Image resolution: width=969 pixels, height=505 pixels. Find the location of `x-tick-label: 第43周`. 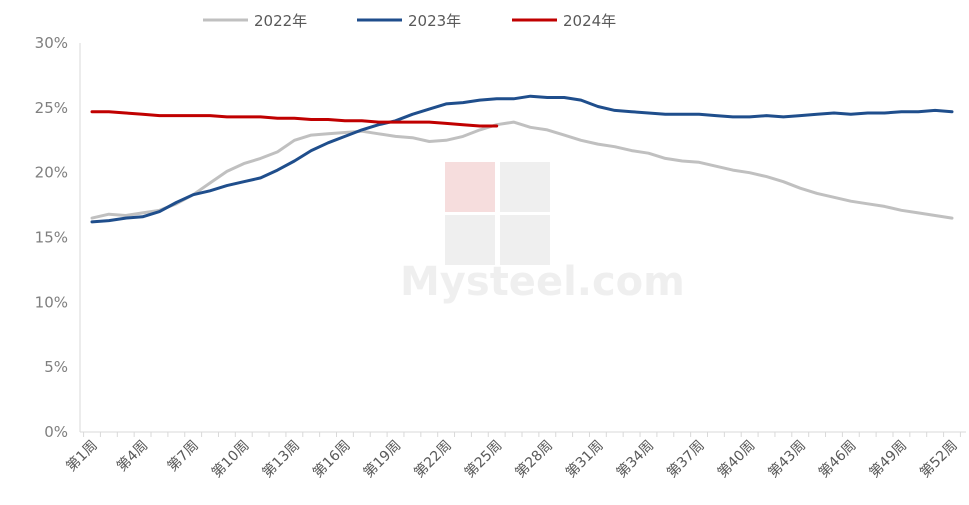

x-tick-label: 第43周 is located at coordinates (787, 459).